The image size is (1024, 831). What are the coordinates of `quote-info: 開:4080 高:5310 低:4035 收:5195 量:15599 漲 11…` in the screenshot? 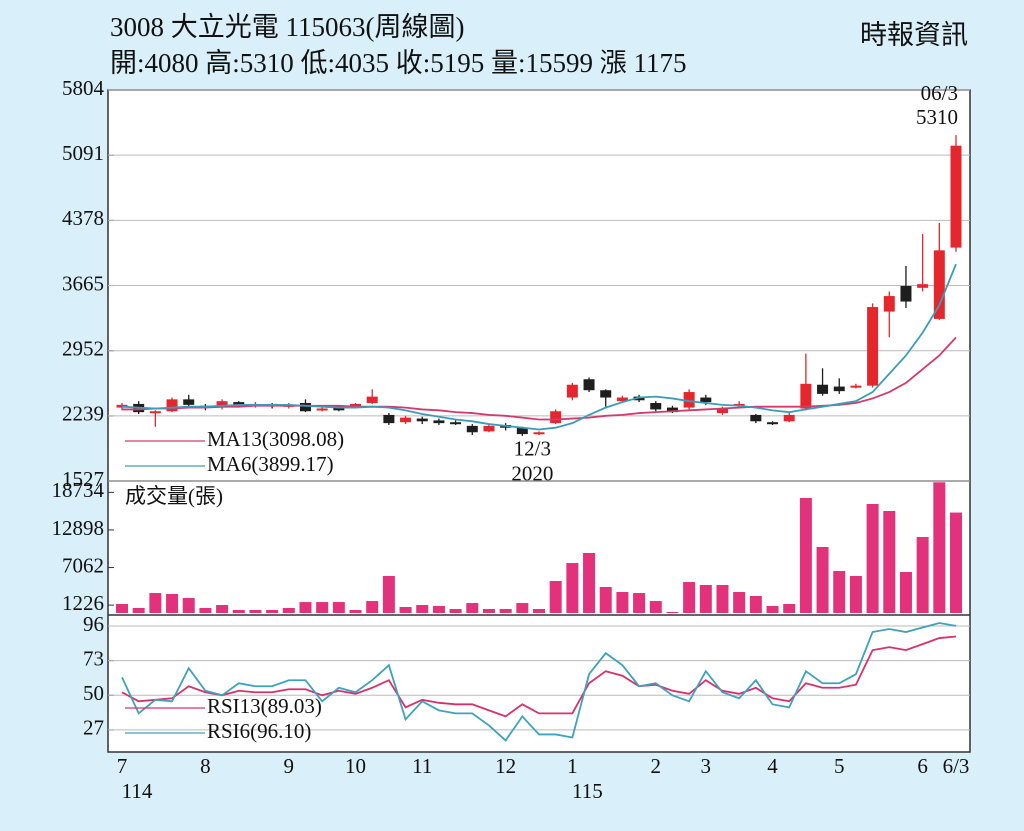 It's located at (398, 63).